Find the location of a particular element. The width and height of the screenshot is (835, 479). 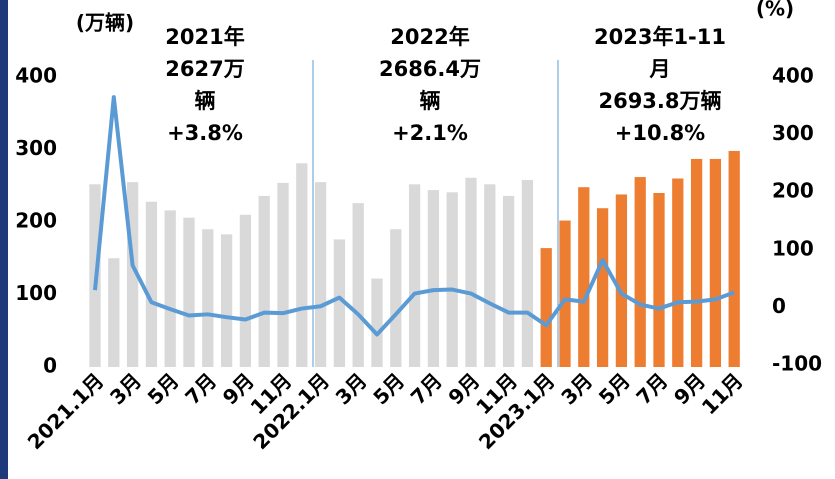

annotation: 2022年 is located at coordinates (429, 37).